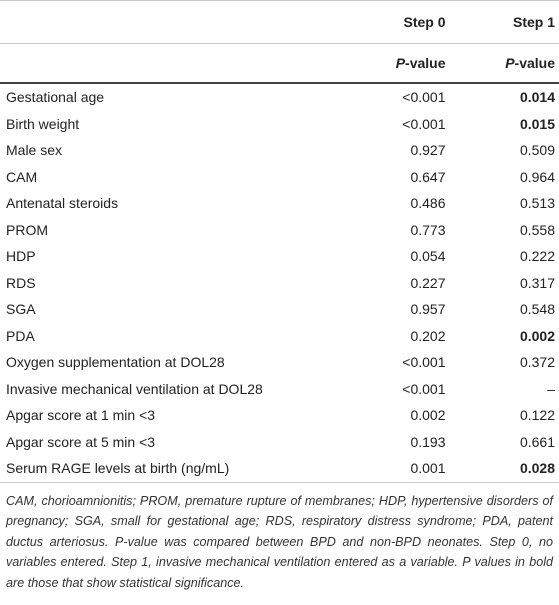 The height and width of the screenshot is (605, 559). I want to click on row-label: Male sex, so click(34, 150).